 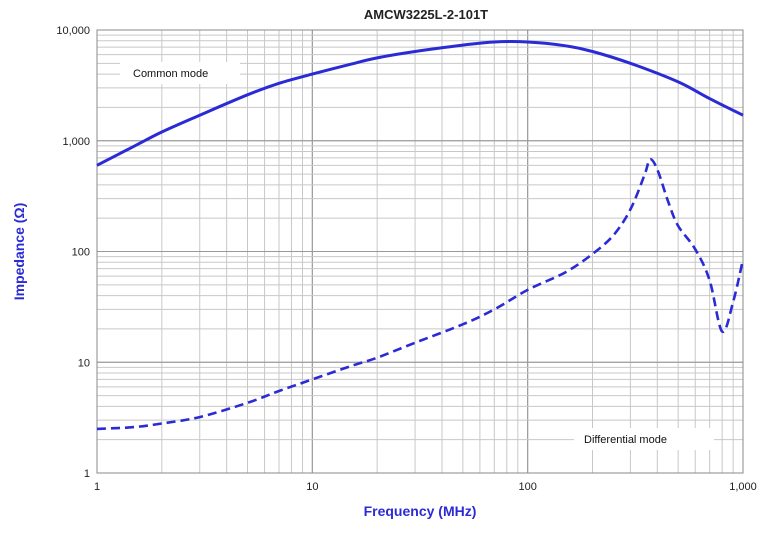 I want to click on annotation-common-mode: Common mode, so click(x=170, y=74).